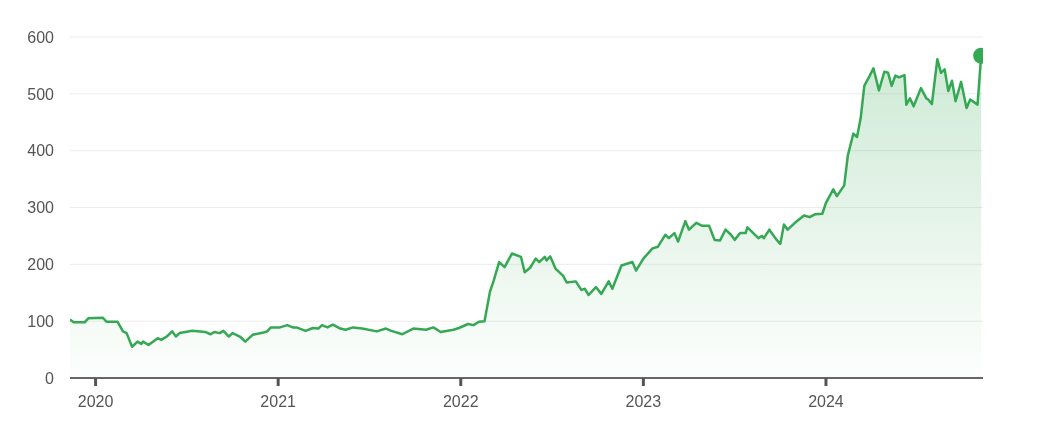  What do you see at coordinates (41, 94) in the screenshot?
I see `y-tick-label: 500` at bounding box center [41, 94].